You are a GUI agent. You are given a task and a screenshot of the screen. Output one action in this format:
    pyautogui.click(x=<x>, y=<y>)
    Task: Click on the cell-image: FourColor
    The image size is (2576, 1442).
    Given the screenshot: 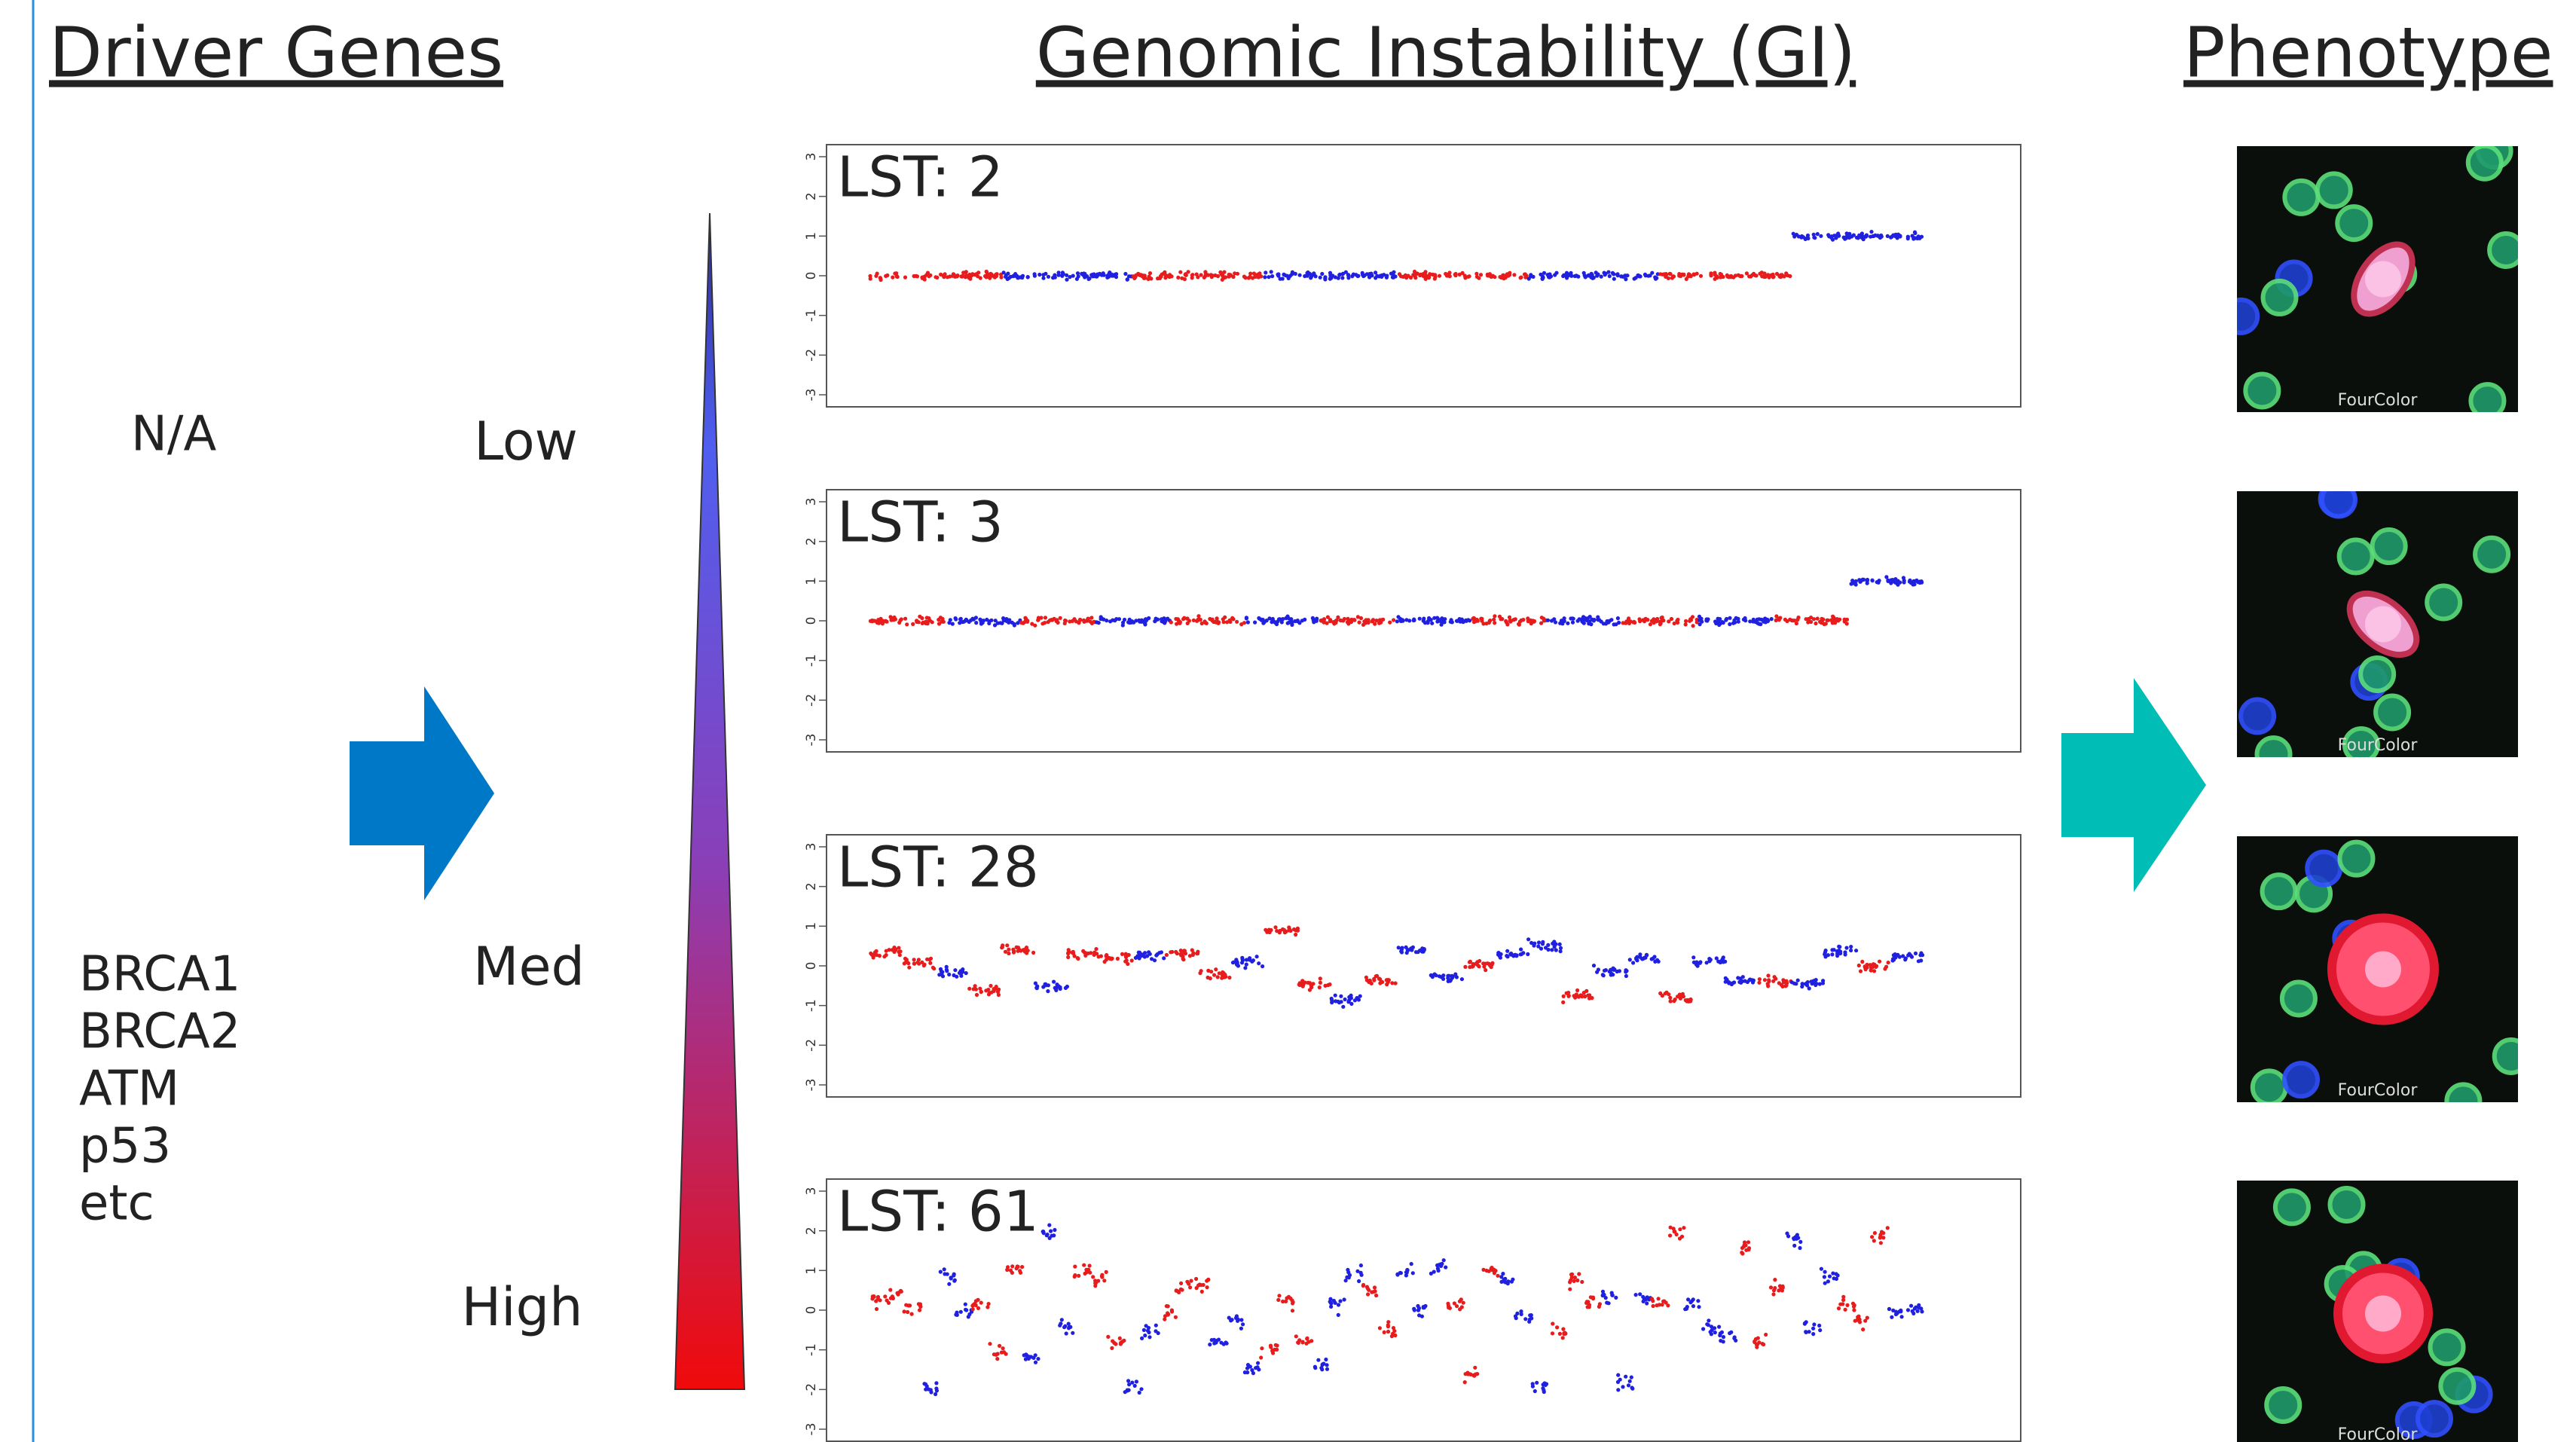 What is the action you would take?
    pyautogui.click(x=2377, y=1312)
    